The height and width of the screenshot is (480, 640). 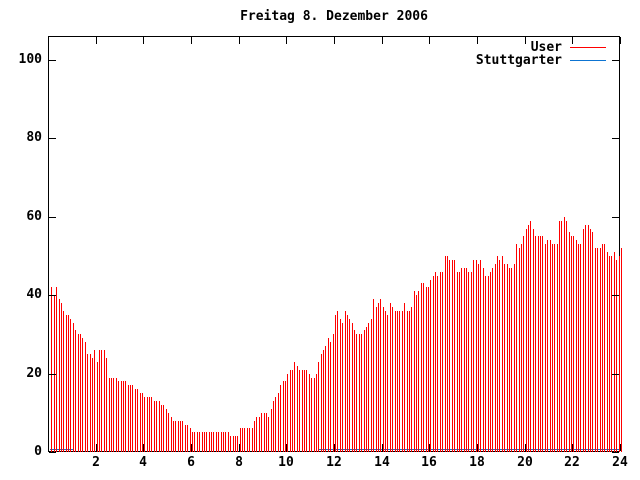 I want to click on y-tick-label: 60, so click(x=34, y=216).